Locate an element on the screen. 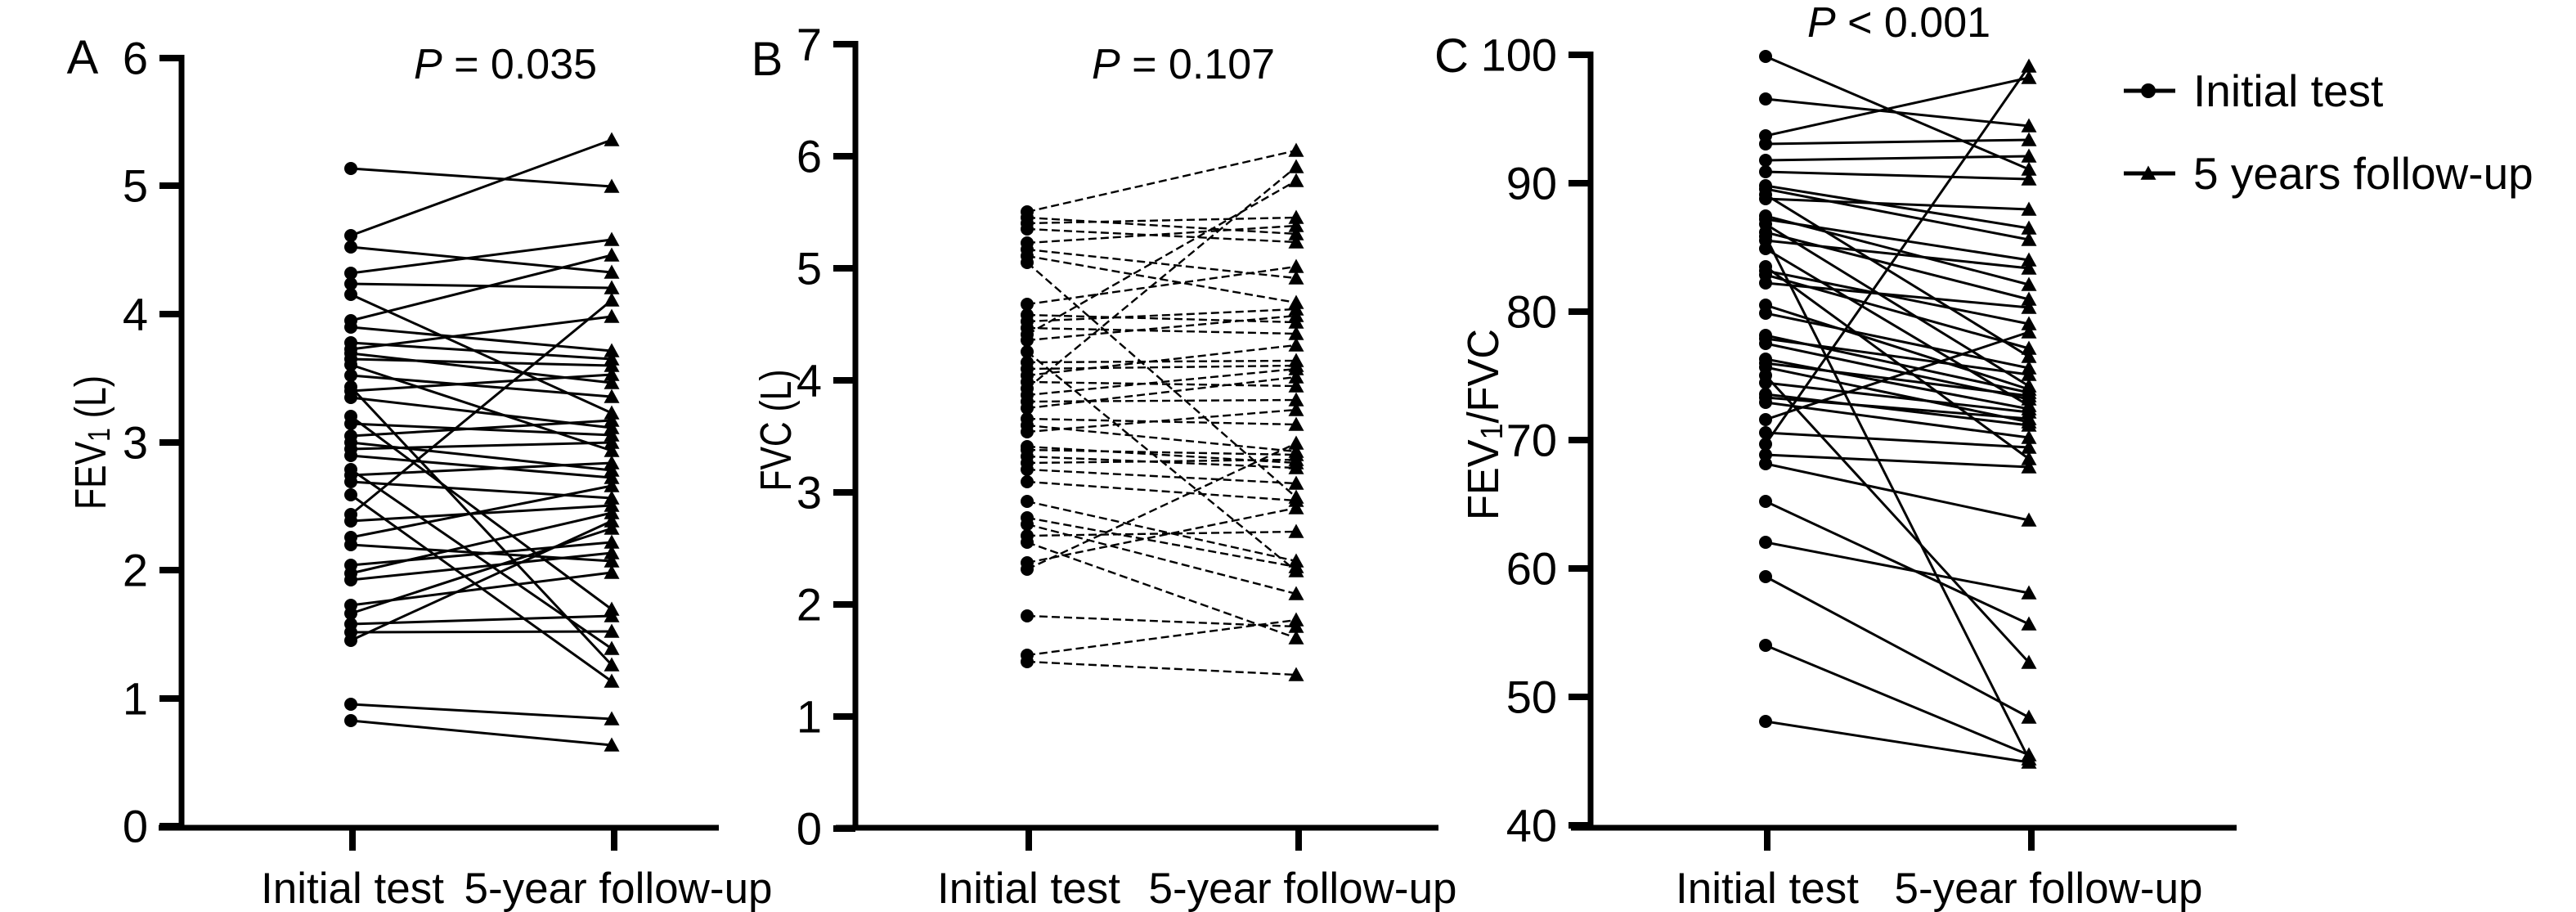 This screenshot has height=912, width=2576. svg-text: 80 is located at coordinates (1531, 312).